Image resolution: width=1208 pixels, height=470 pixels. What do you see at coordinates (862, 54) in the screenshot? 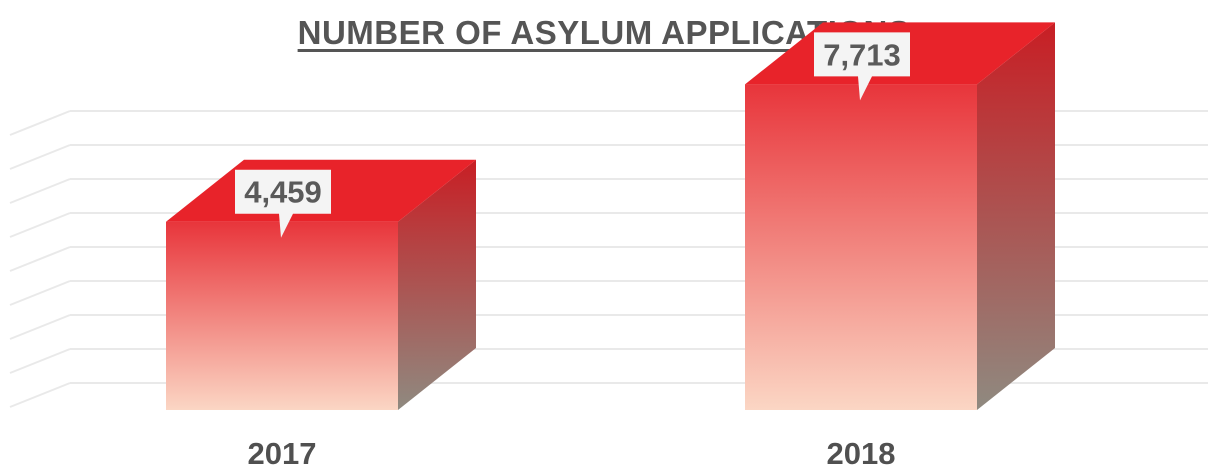
I see `data-label: 7,713` at bounding box center [862, 54].